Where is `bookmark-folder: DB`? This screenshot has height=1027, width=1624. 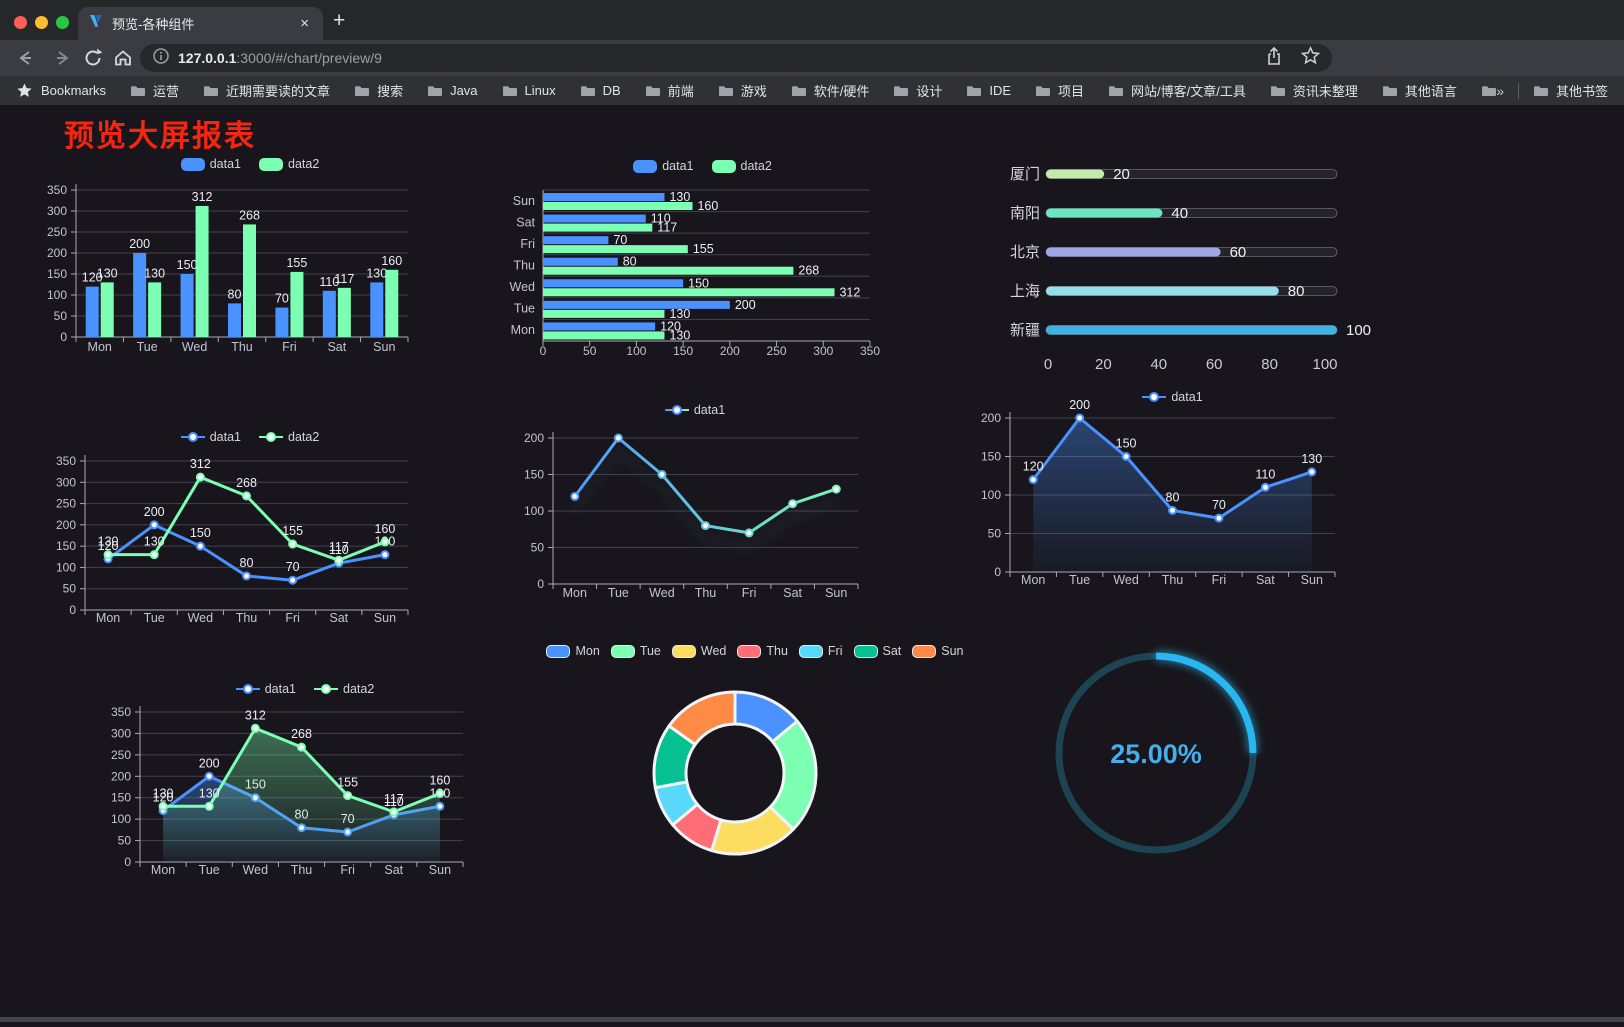 bookmark-folder: DB is located at coordinates (600, 90).